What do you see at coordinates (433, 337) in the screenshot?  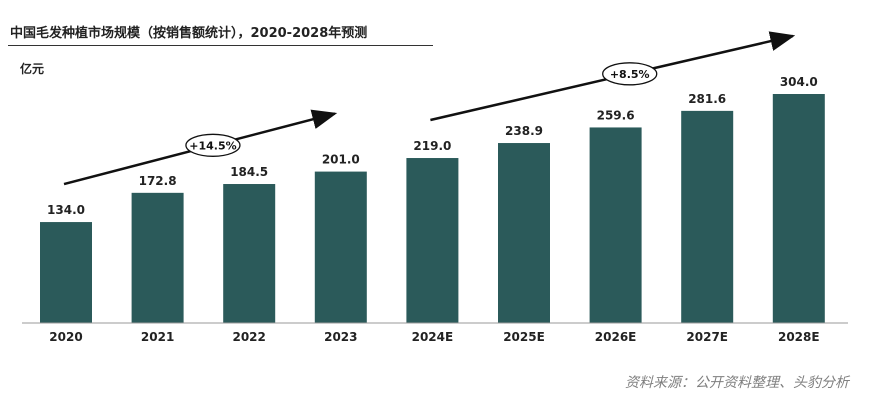 I see `x-tick-label: 2024E` at bounding box center [433, 337].